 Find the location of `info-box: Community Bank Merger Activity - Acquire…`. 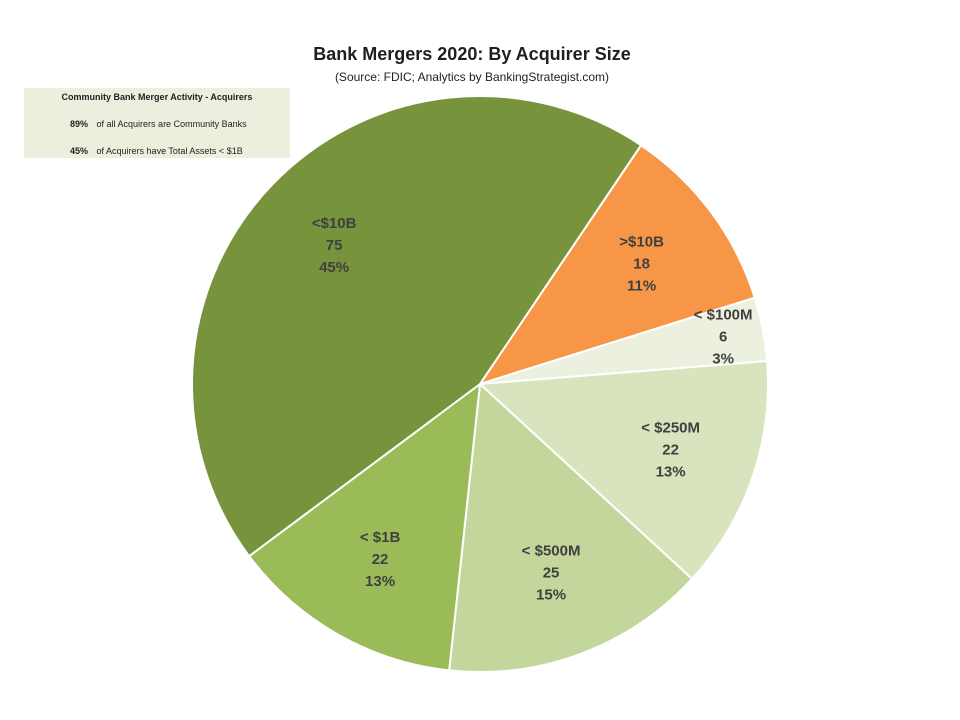

info-box: Community Bank Merger Activity - Acquire… is located at coordinates (157, 123).